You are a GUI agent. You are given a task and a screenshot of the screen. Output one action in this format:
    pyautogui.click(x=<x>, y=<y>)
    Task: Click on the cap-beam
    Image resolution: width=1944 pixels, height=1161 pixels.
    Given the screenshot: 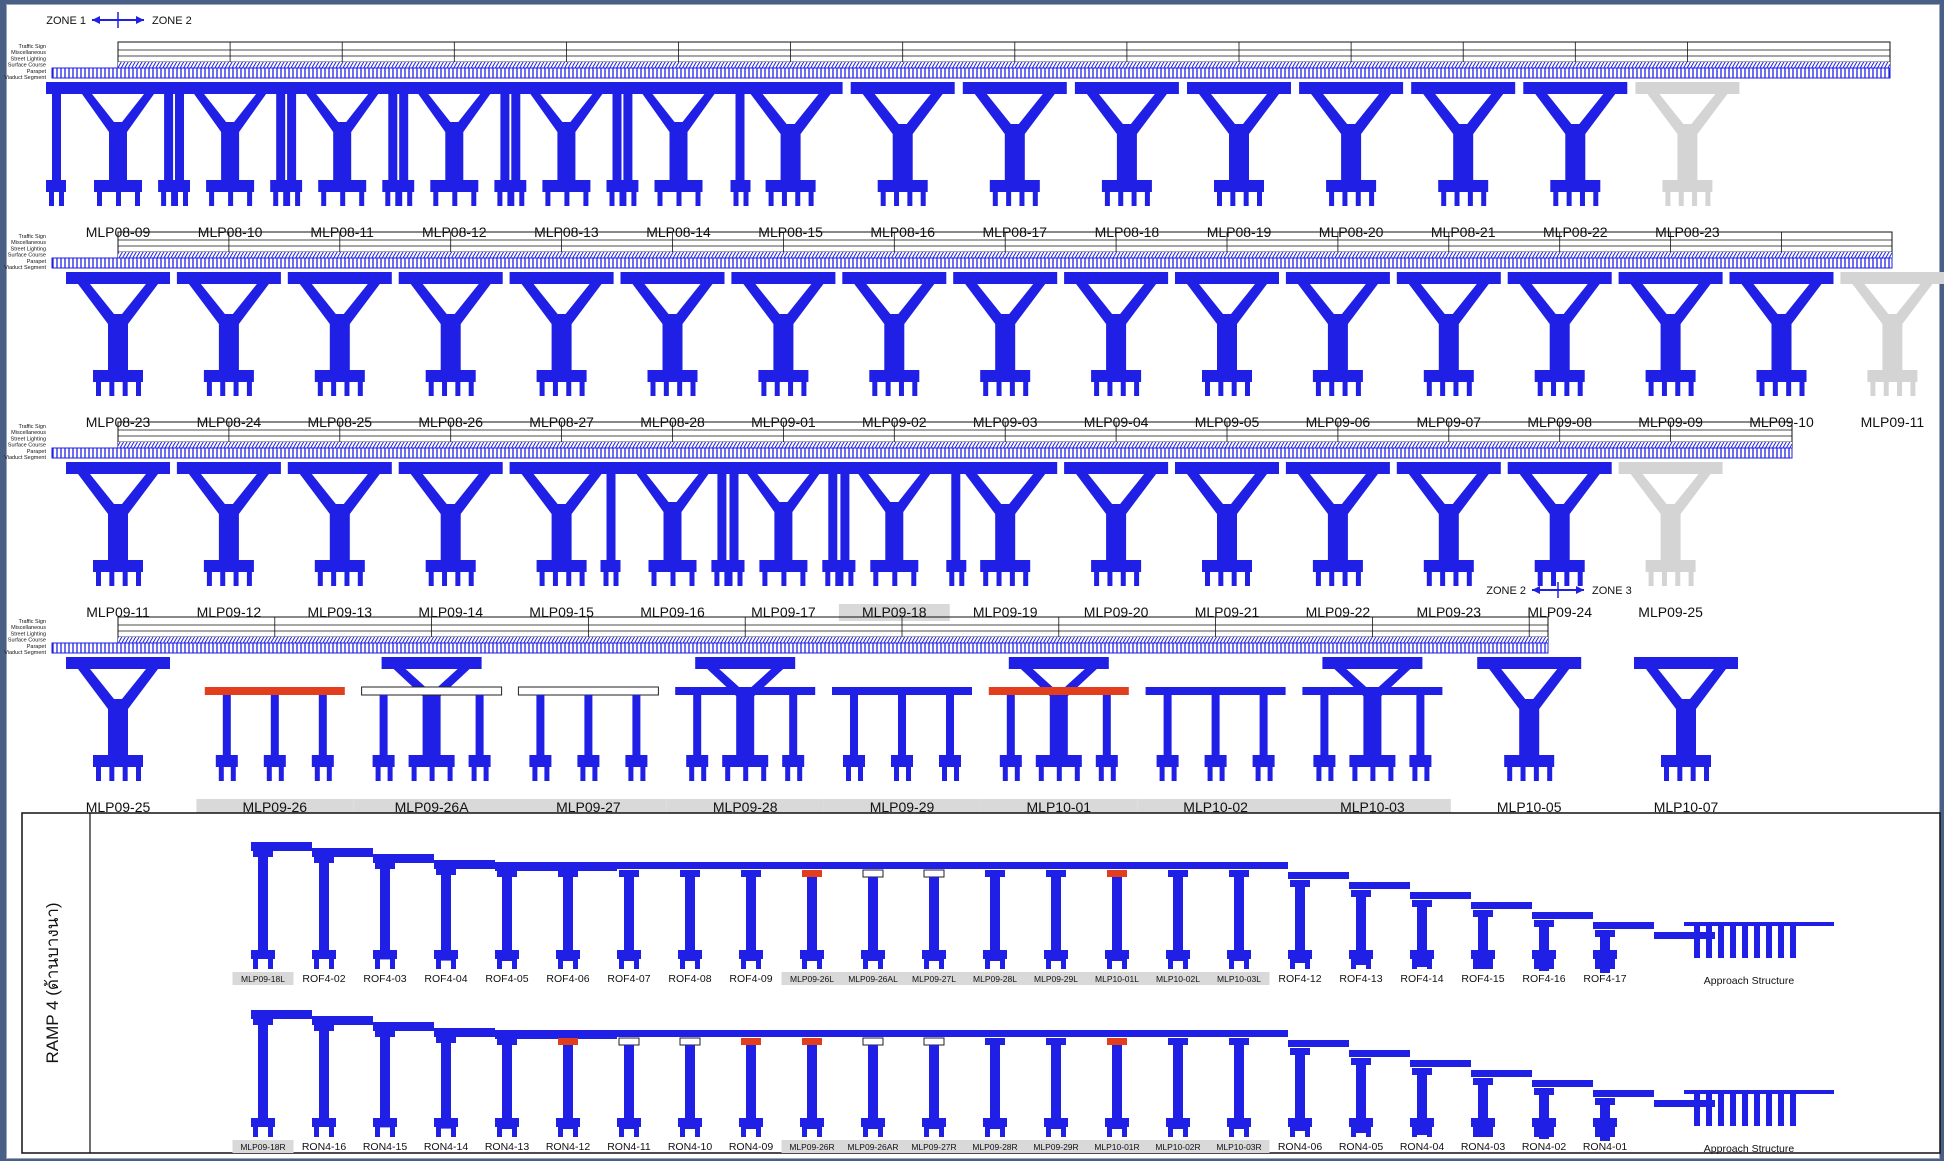 What is the action you would take?
    pyautogui.click(x=274, y=691)
    